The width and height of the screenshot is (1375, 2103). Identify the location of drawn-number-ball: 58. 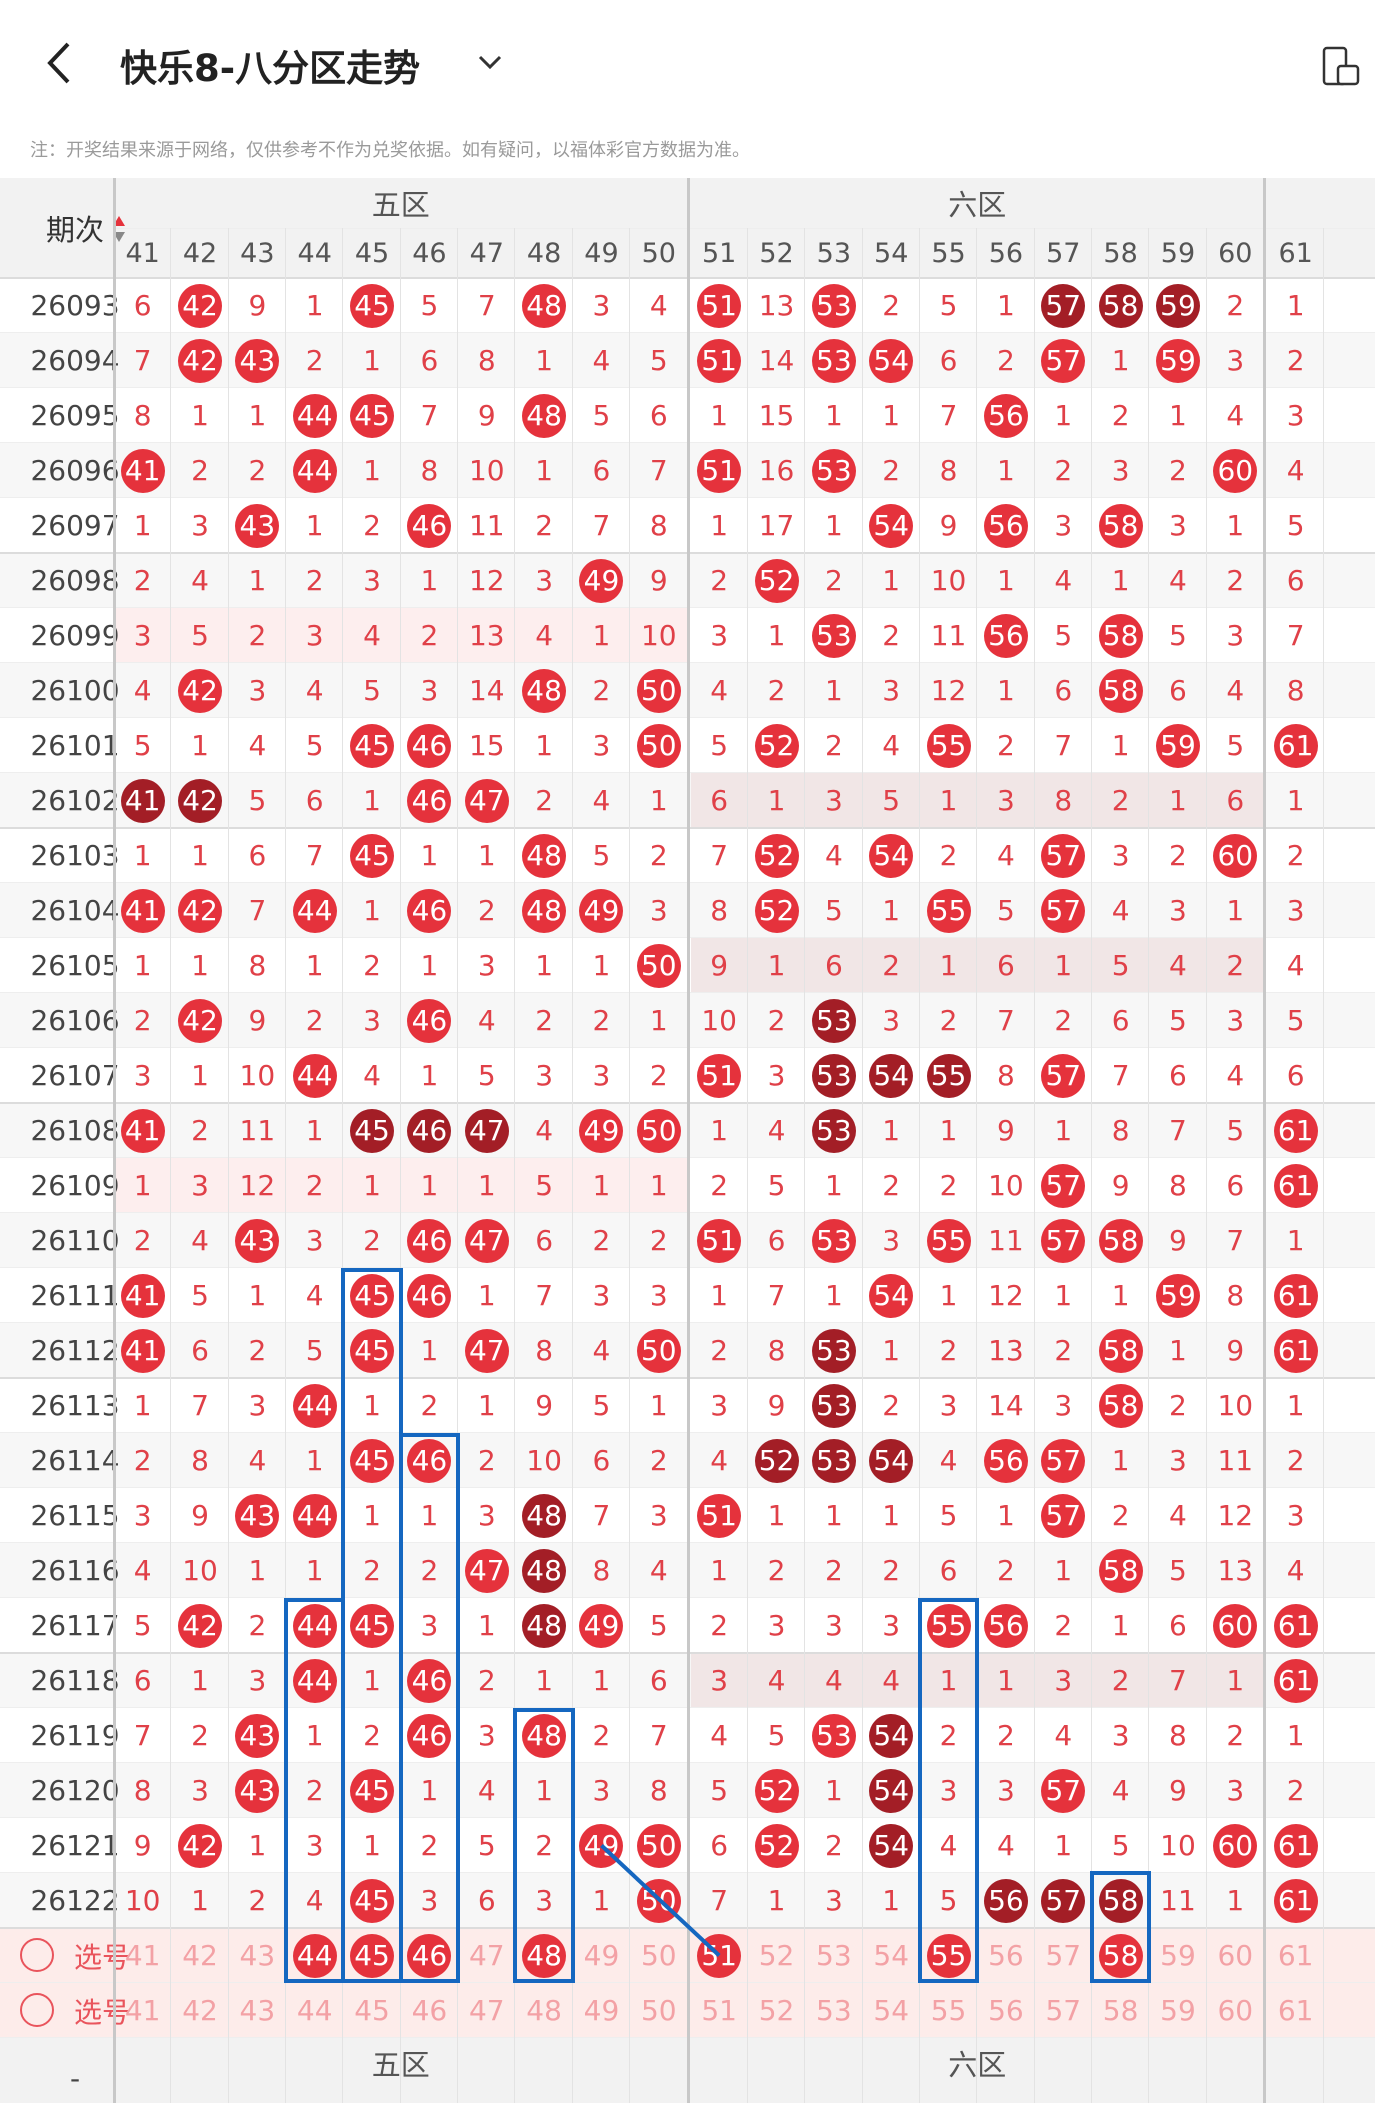
(1120, 1570).